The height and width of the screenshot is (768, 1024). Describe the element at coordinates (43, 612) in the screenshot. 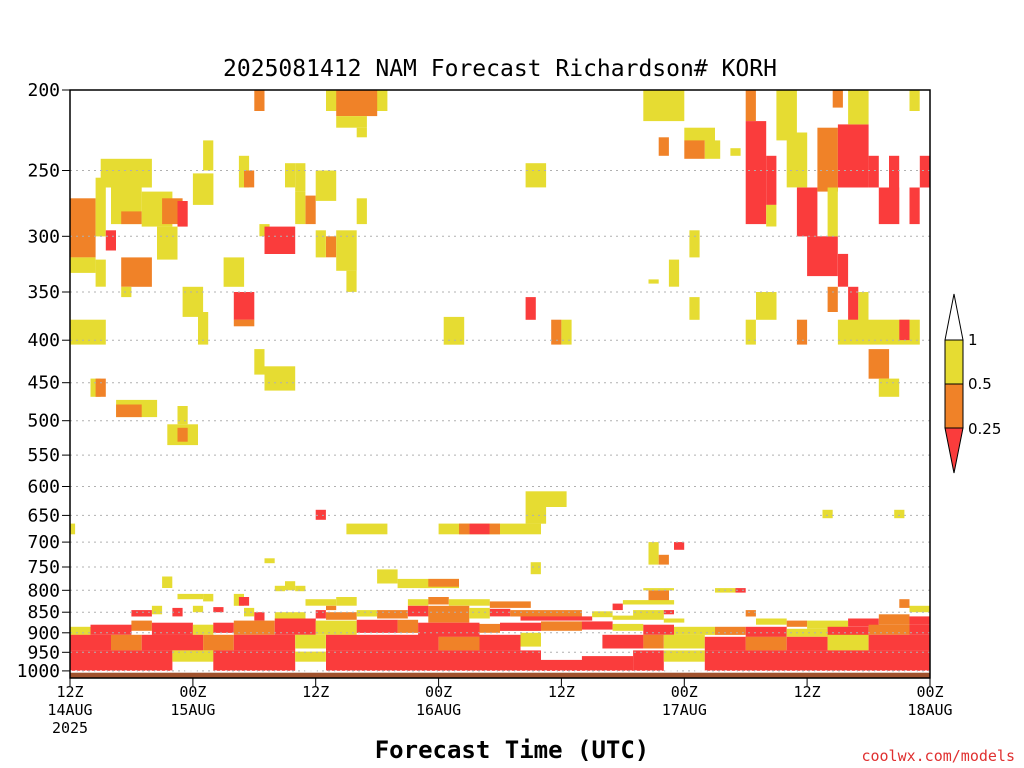

I see `y-tick-label: 850` at that location.